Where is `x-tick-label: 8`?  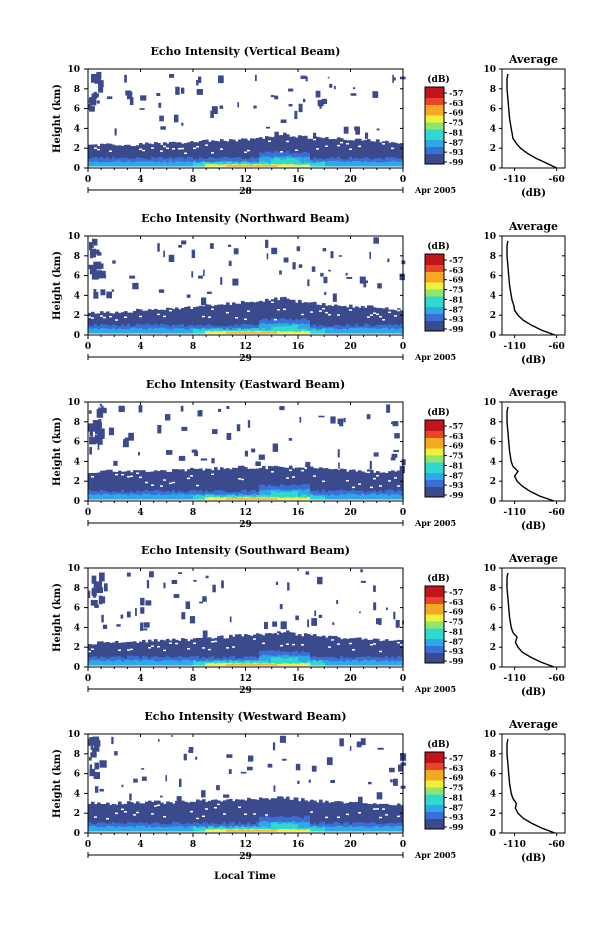
x-tick-label: 8 is located at coordinates (193, 679).